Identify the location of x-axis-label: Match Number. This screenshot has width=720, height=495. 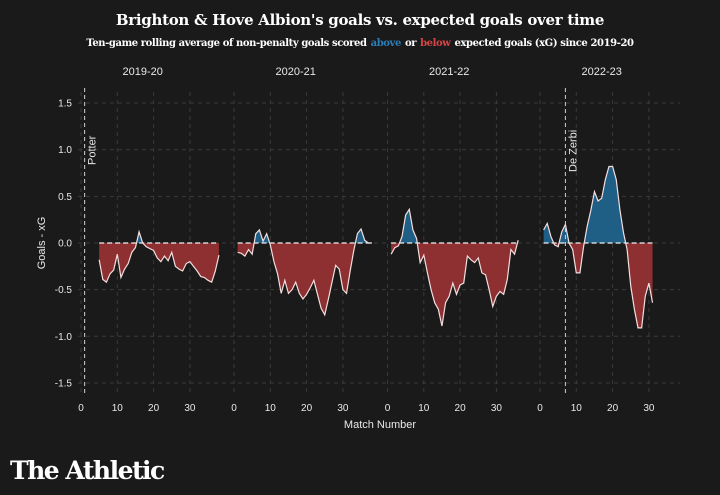
(380, 425).